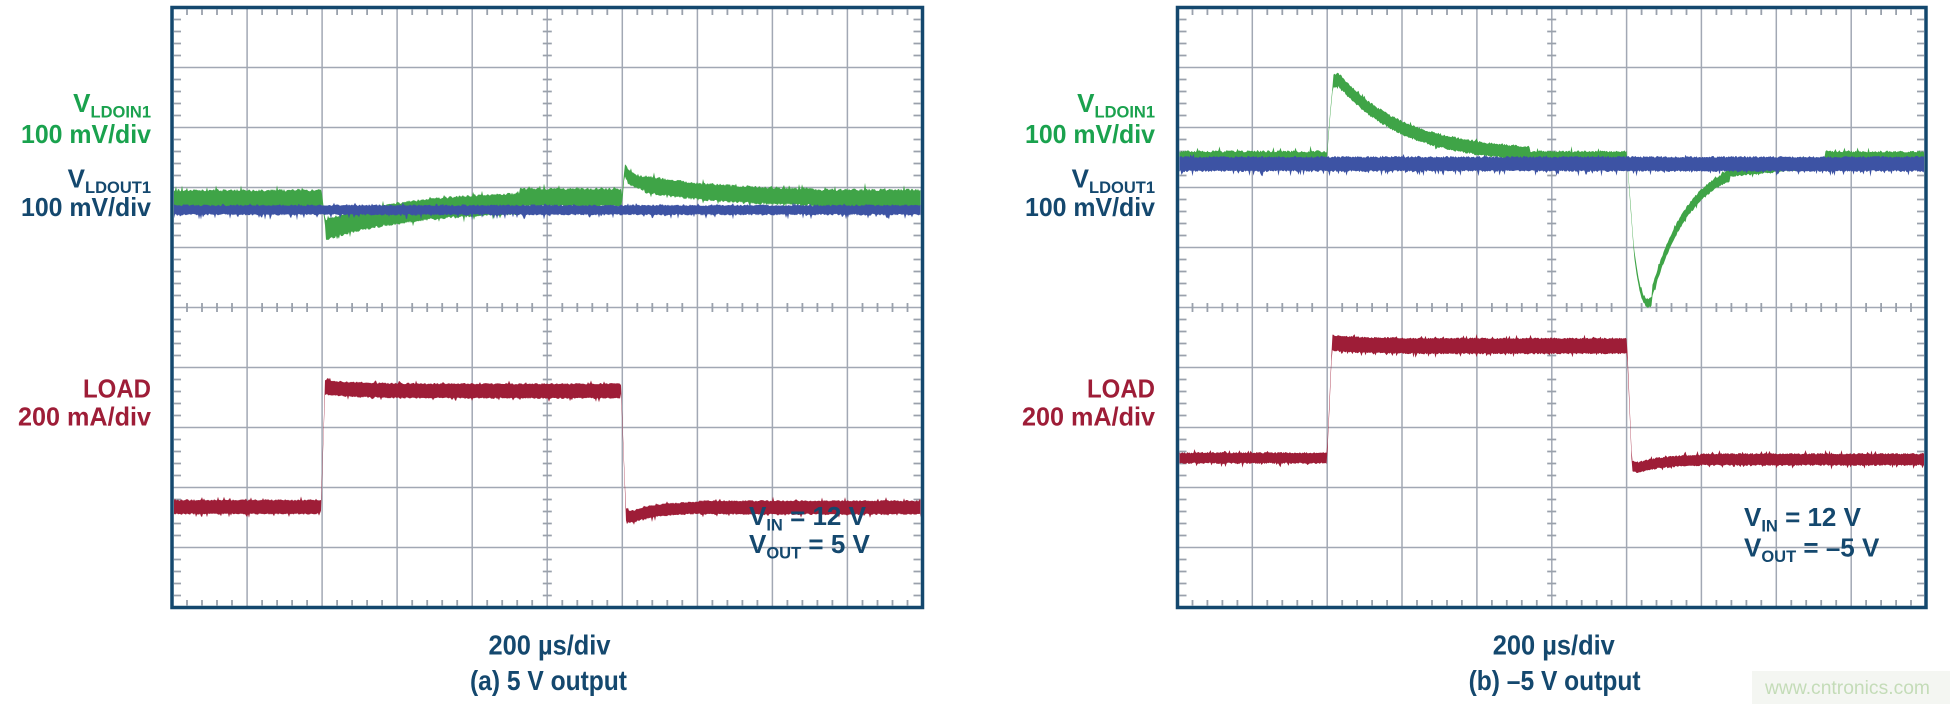 The image size is (1950, 709). What do you see at coordinates (1847, 688) in the screenshot?
I see `svg-text: www.cntronics.com` at bounding box center [1847, 688].